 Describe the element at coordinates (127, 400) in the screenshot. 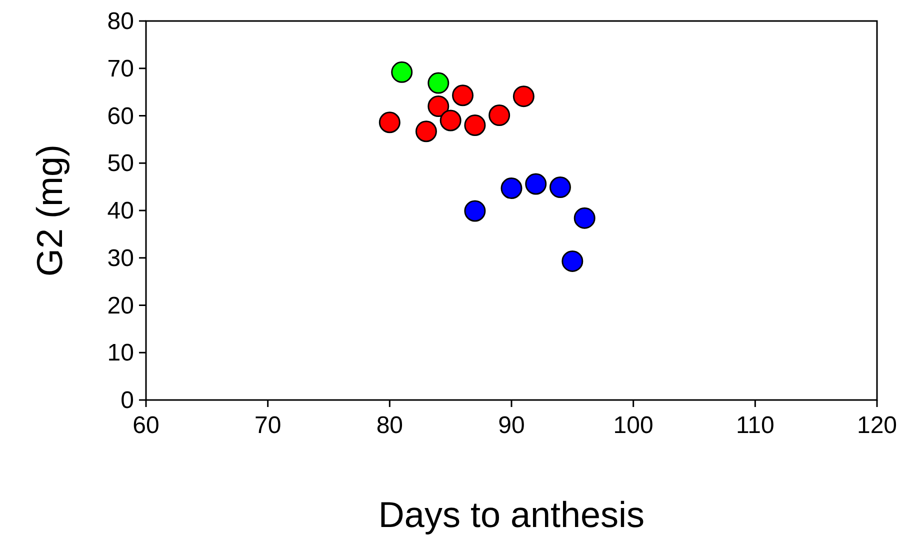

I see `y-tick-label: 0` at that location.